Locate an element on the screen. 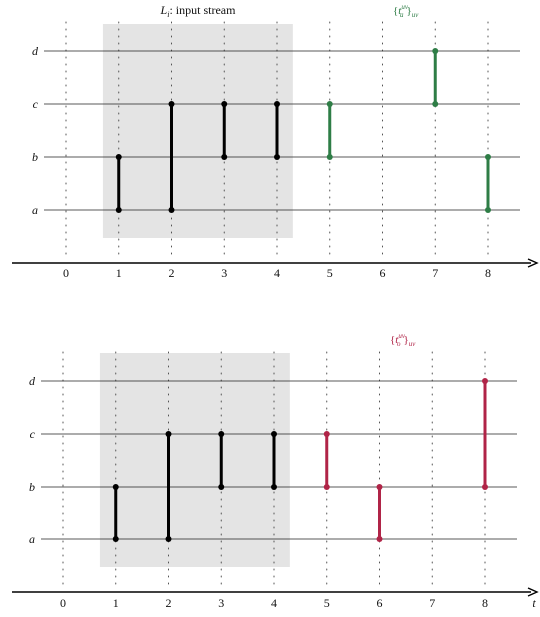 Image resolution: width=540 pixels, height=617 pixels. input-stream-title: Li: input stream is located at coordinates (198, 11).